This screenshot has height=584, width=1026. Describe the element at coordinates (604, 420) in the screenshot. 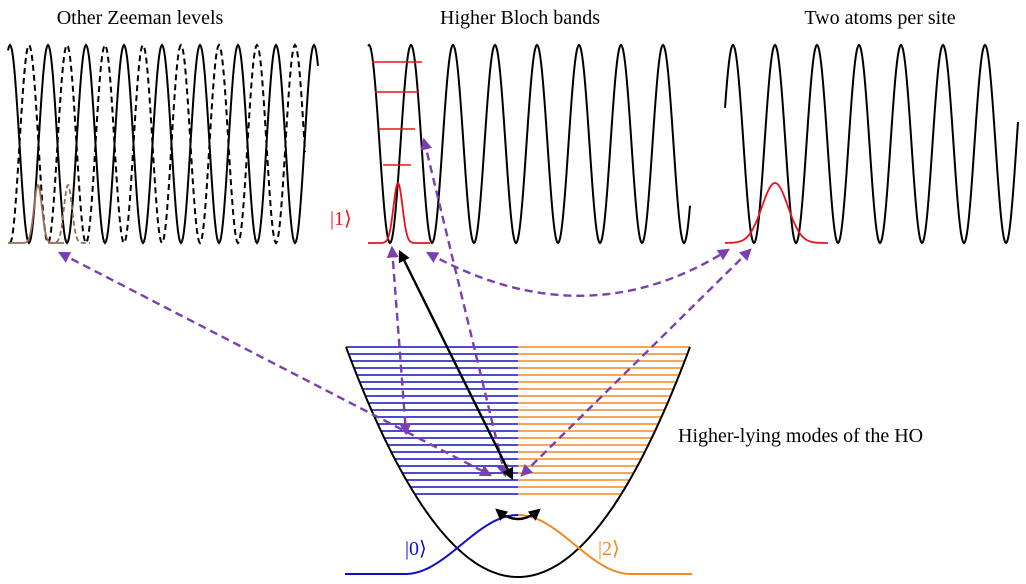

I see `right-ho-mode-levels` at that location.